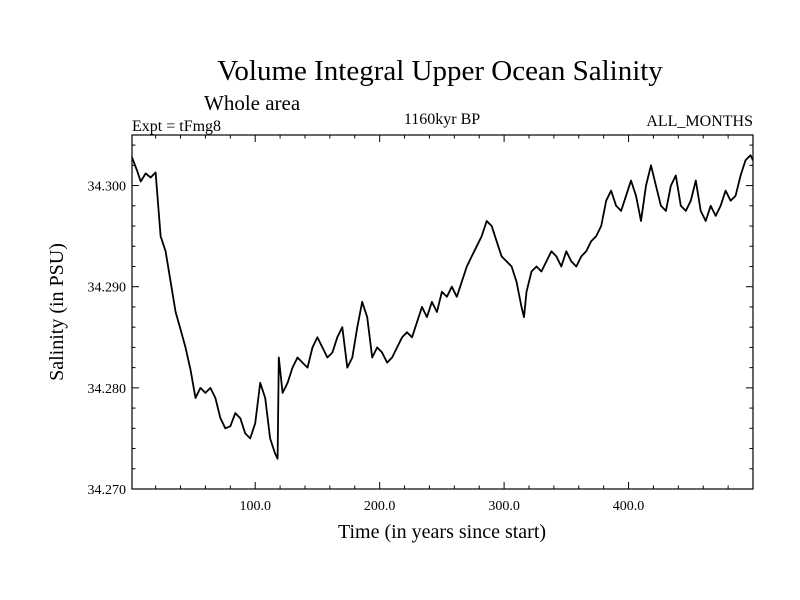 The width and height of the screenshot is (800, 600). What do you see at coordinates (107, 389) in the screenshot?
I see `y-tick-label: 34.280` at bounding box center [107, 389].